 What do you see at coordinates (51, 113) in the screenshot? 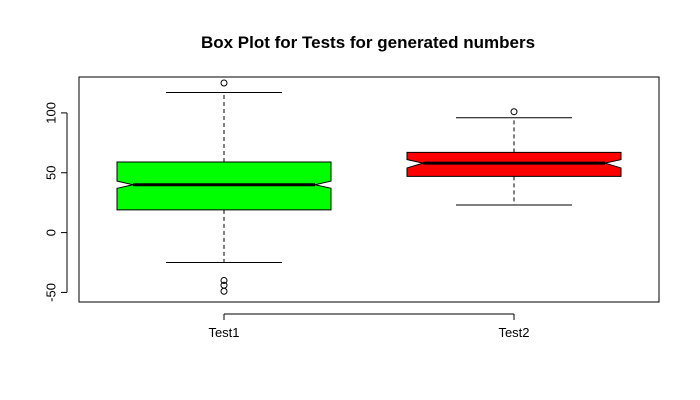
I see `y-tick-label: 100` at bounding box center [51, 113].